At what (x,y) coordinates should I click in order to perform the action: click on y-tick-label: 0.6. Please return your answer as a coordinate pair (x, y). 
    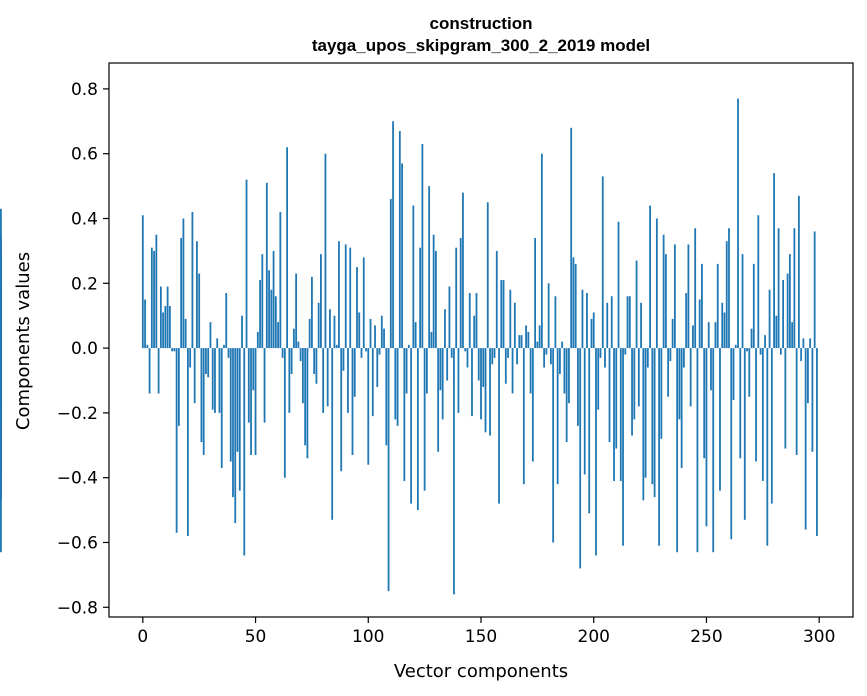
    Looking at the image, I should click on (84, 155).